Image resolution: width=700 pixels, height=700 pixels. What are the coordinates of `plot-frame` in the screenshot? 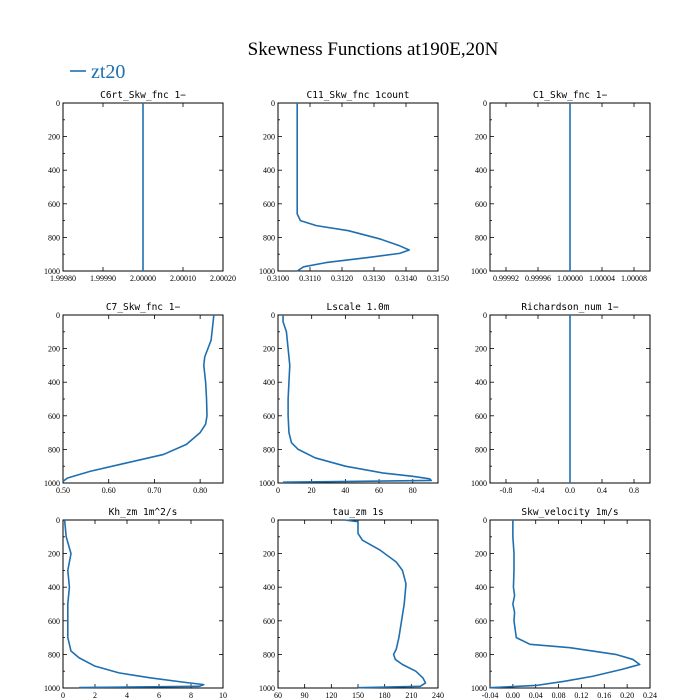 It's located at (143, 399).